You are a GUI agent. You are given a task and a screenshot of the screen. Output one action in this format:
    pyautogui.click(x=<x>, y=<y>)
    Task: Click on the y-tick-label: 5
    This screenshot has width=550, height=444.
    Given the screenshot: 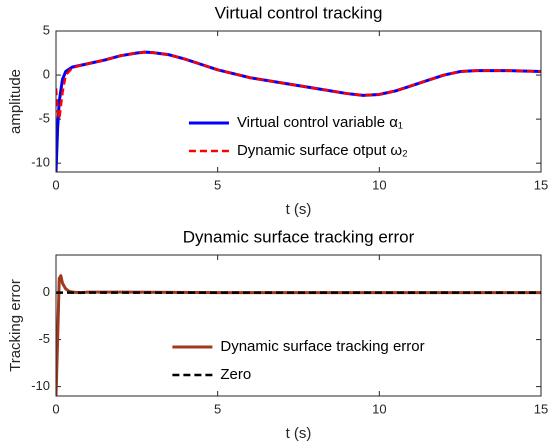 What is the action you would take?
    pyautogui.click(x=46, y=29)
    